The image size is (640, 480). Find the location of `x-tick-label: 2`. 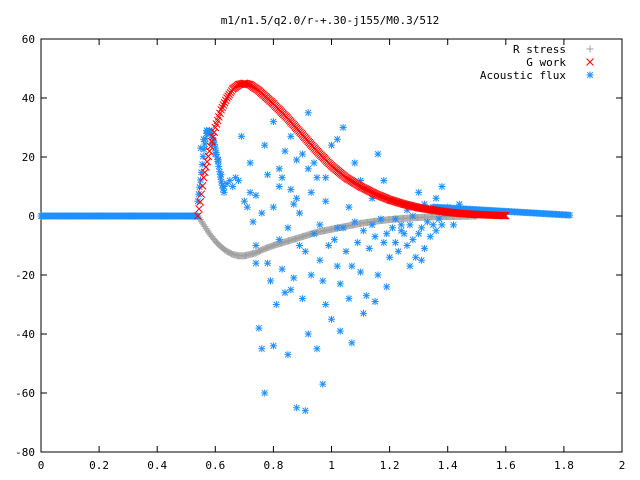

x-tick-label: 2 is located at coordinates (622, 465).